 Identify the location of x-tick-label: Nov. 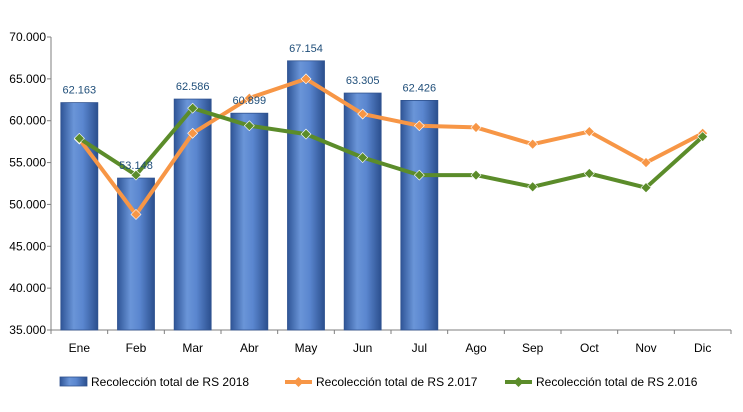
(645, 348).